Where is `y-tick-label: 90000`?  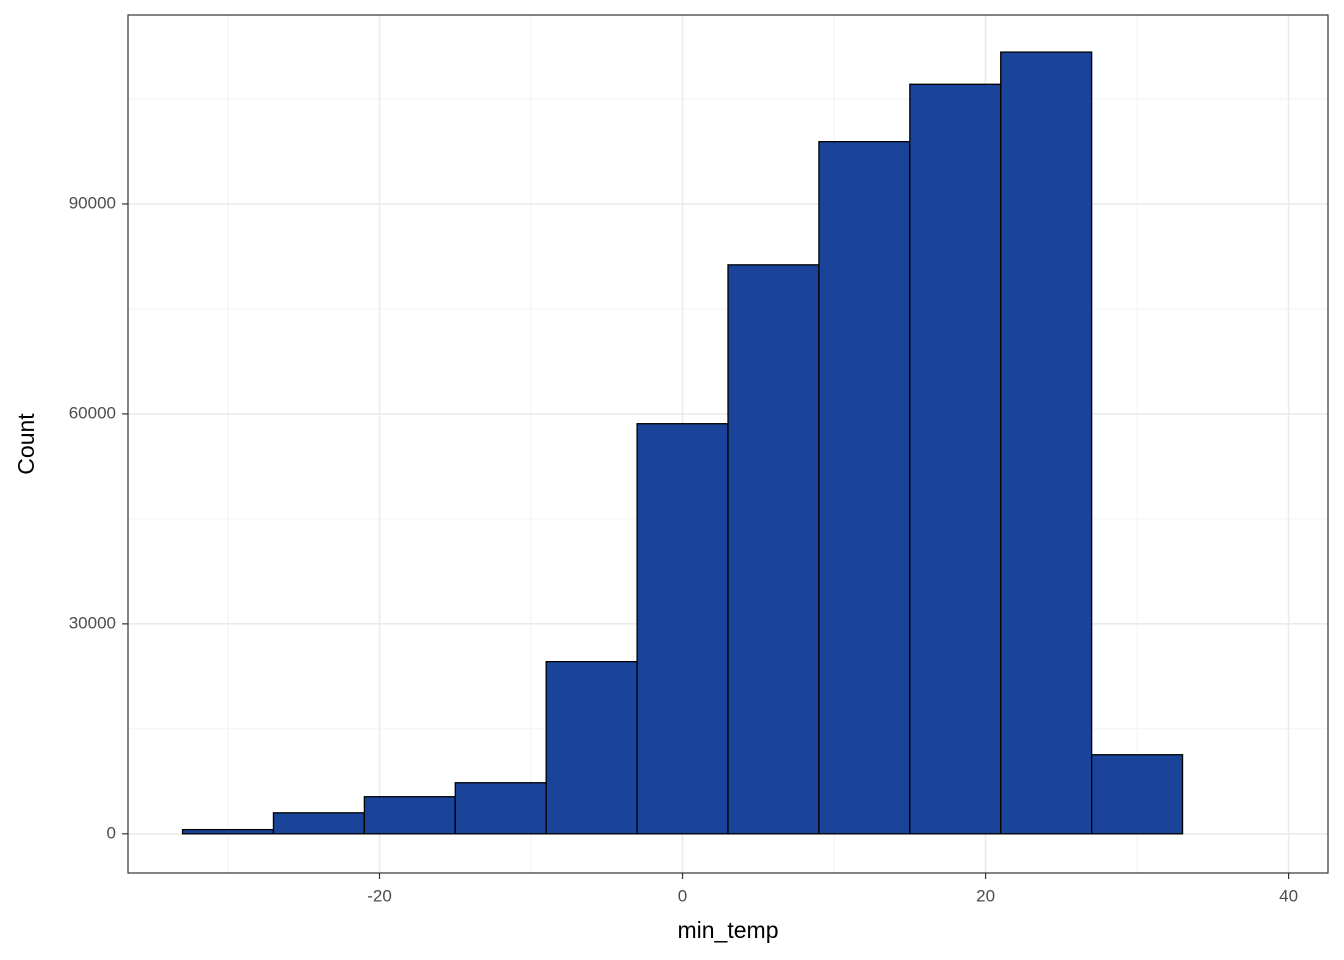 y-tick-label: 90000 is located at coordinates (92, 202).